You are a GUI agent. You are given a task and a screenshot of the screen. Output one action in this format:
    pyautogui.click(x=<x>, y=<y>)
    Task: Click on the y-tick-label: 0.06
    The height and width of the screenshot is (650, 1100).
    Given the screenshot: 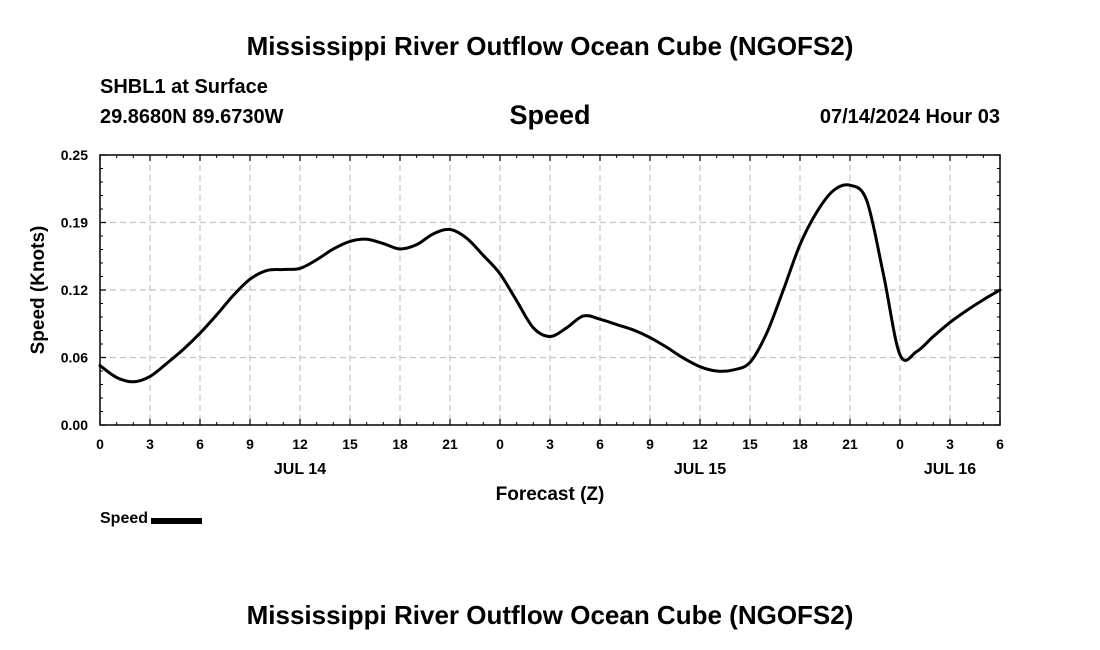 What is the action you would take?
    pyautogui.click(x=74, y=358)
    